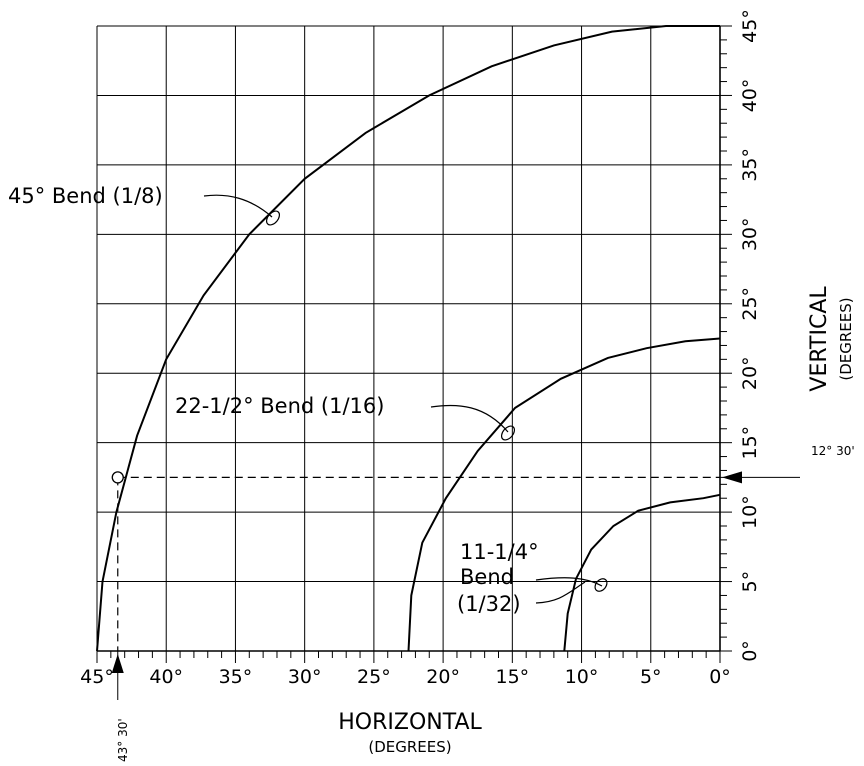  I want to click on x-tick-label: 20°, so click(443, 677).